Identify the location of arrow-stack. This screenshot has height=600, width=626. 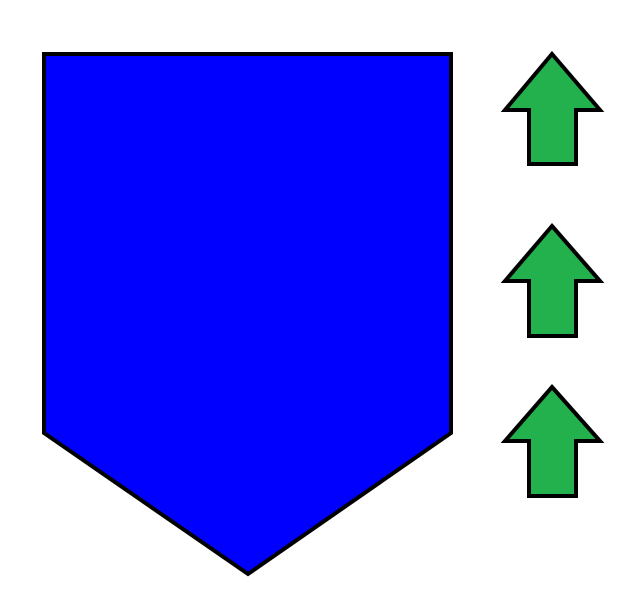
(552, 274).